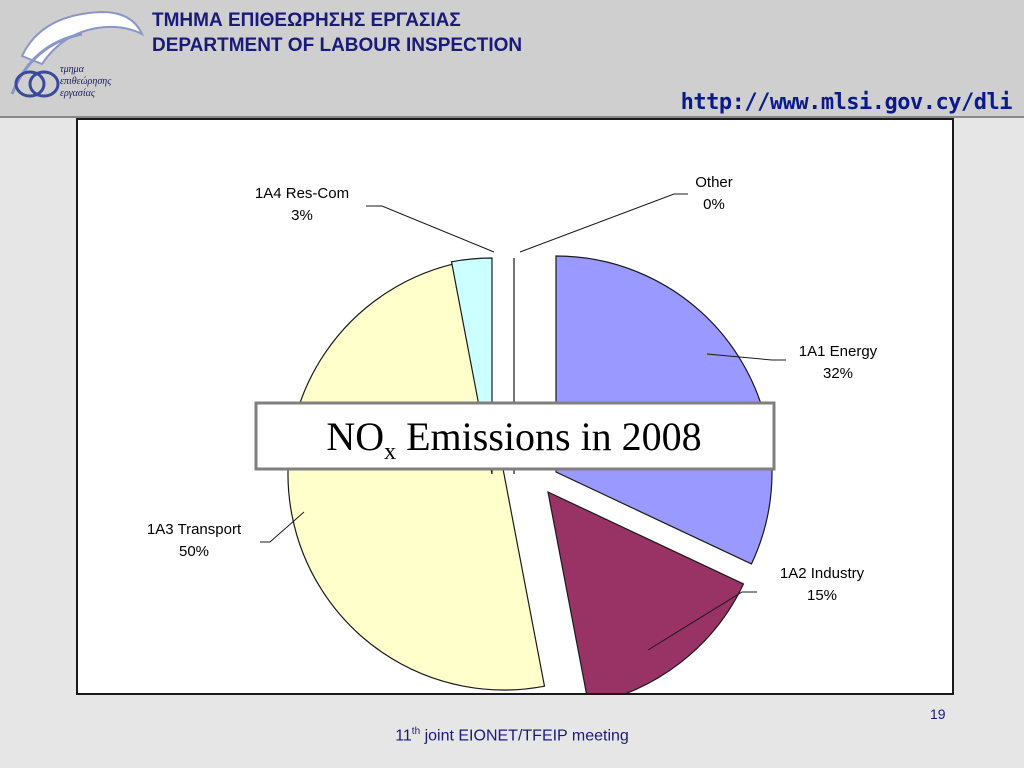 This screenshot has height=768, width=1024. I want to click on slice-percent-1a1-energy: 32%, so click(838, 373).